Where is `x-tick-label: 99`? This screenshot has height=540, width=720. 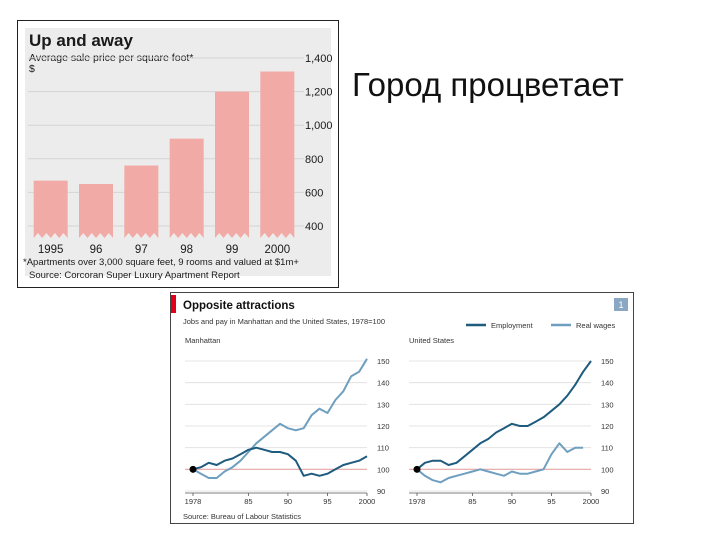
x-tick-label: 99 is located at coordinates (232, 250).